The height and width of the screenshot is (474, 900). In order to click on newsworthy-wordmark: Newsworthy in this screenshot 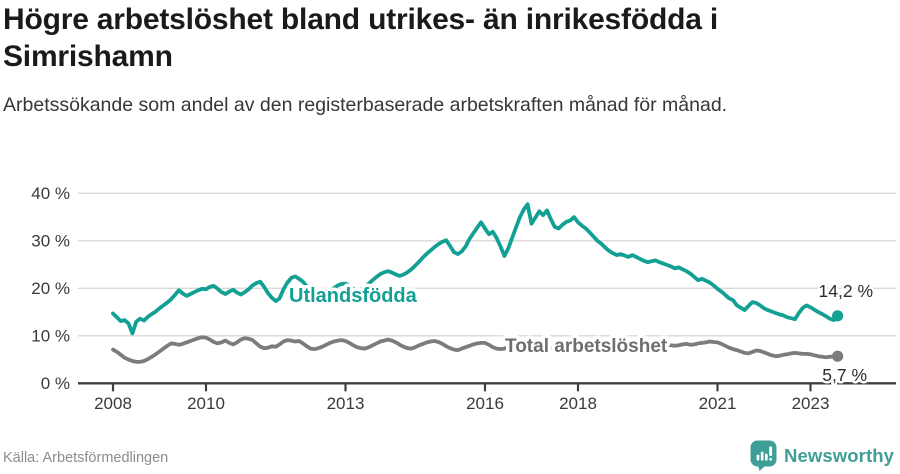, I will do `click(839, 455)`.